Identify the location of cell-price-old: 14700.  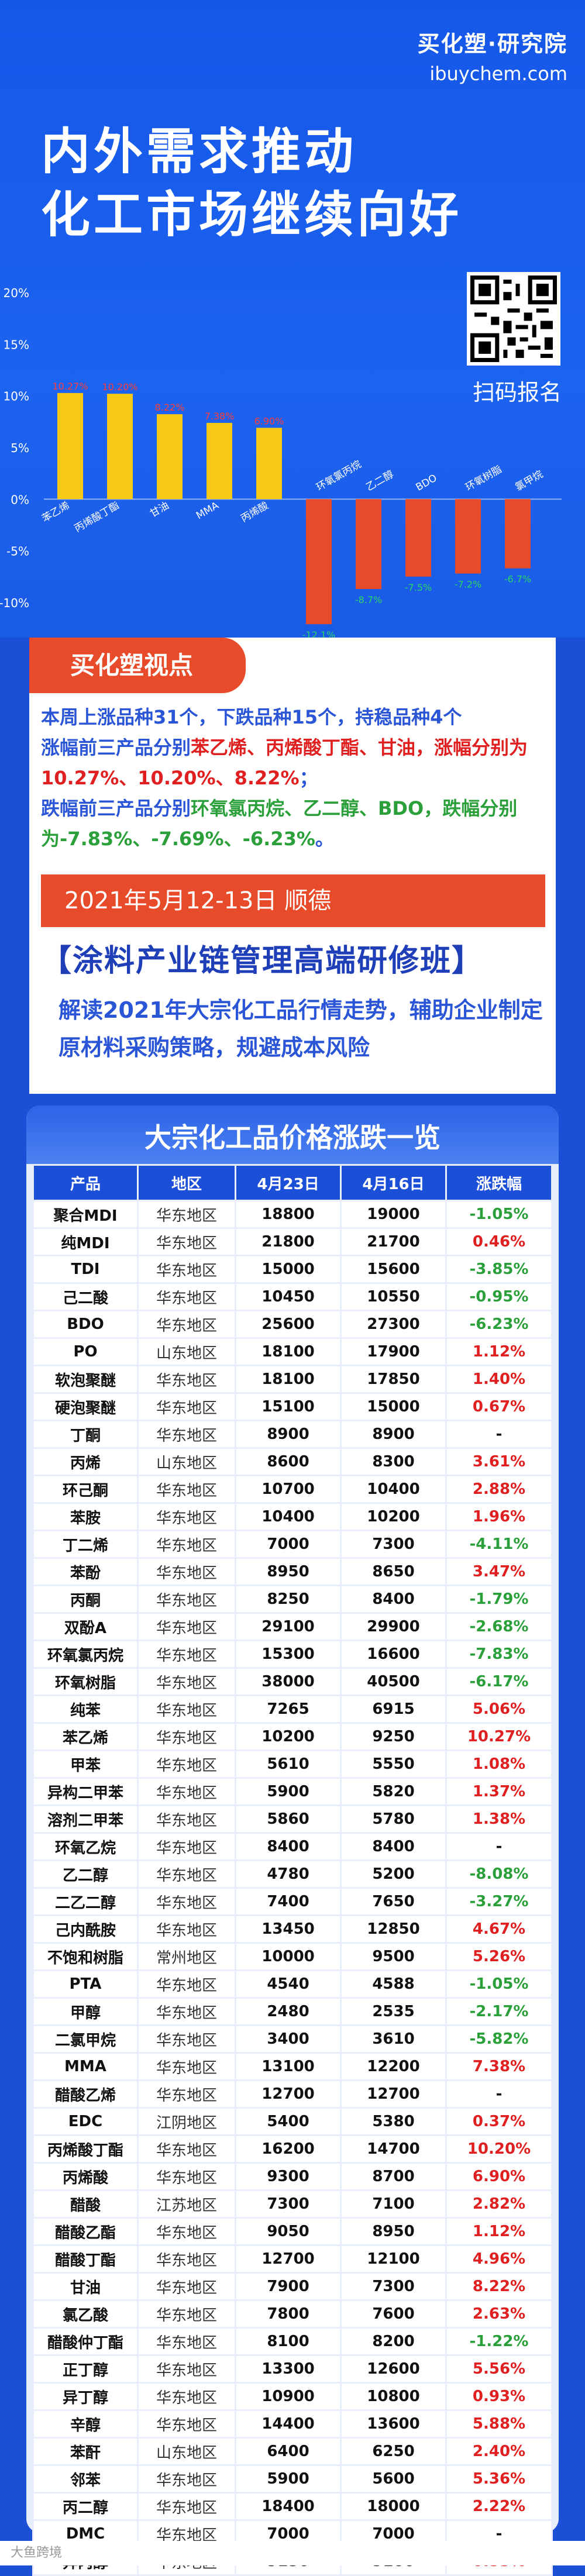
(393, 2149).